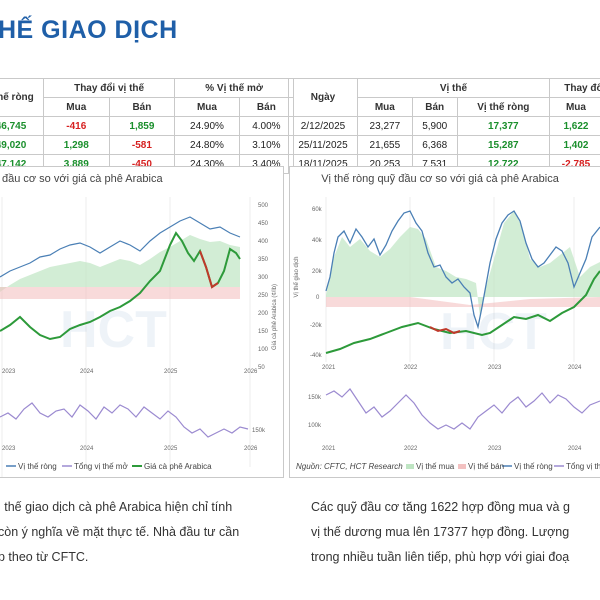 Image resolution: width=600 pixels, height=600 pixels. Describe the element at coordinates (82, 179) in the screenshot. I see `chart-left-title: đầu cơ so với giá cà phê Arabica` at that location.